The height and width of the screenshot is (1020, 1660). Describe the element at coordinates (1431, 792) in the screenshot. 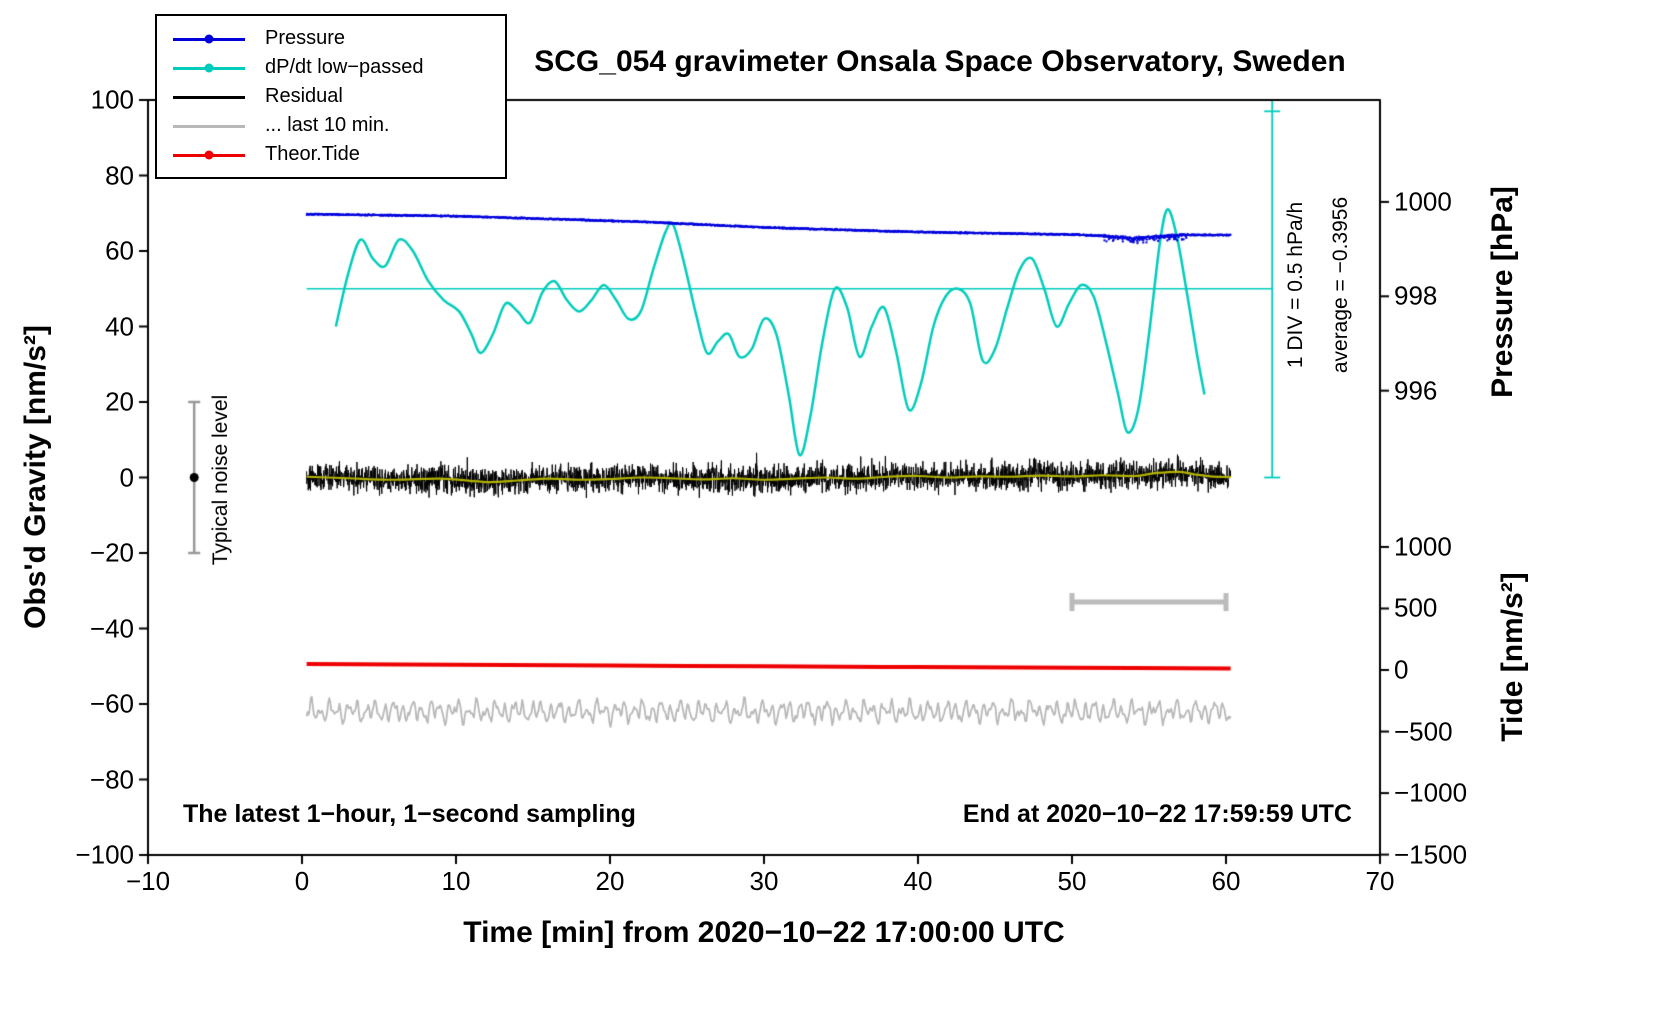

I see `tide-tick-label: −1000` at that location.